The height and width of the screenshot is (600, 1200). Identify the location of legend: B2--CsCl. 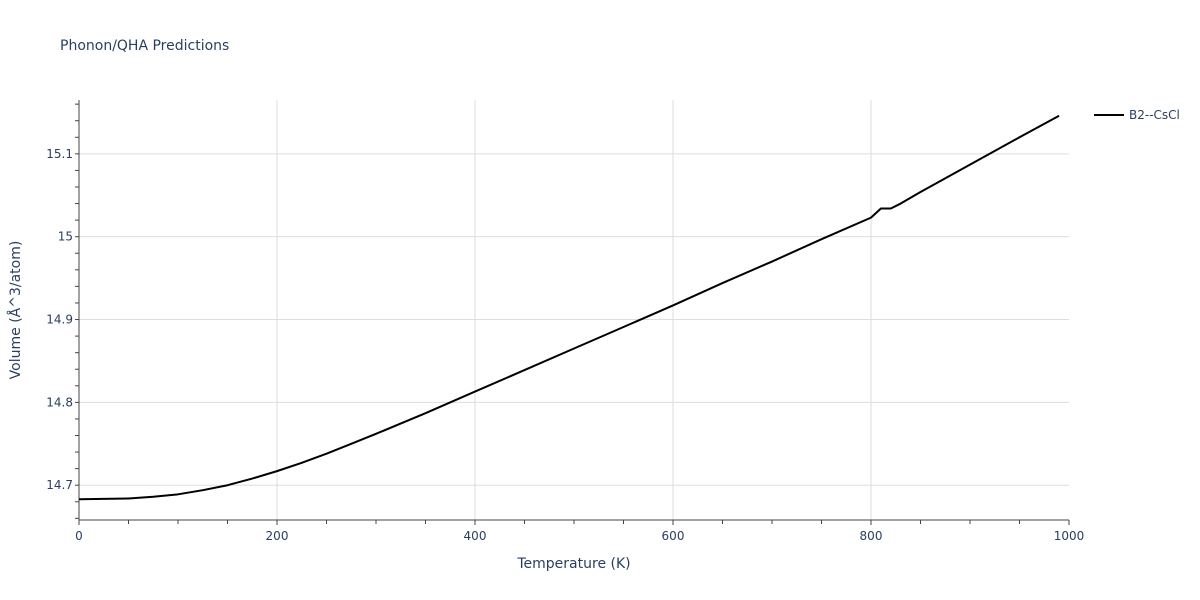
(1137, 115).